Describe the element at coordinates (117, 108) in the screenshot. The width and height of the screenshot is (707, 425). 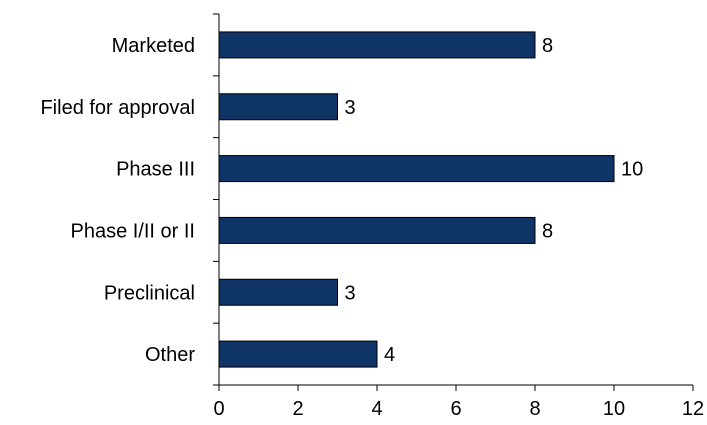
I see `category-label: Filed for approval` at that location.